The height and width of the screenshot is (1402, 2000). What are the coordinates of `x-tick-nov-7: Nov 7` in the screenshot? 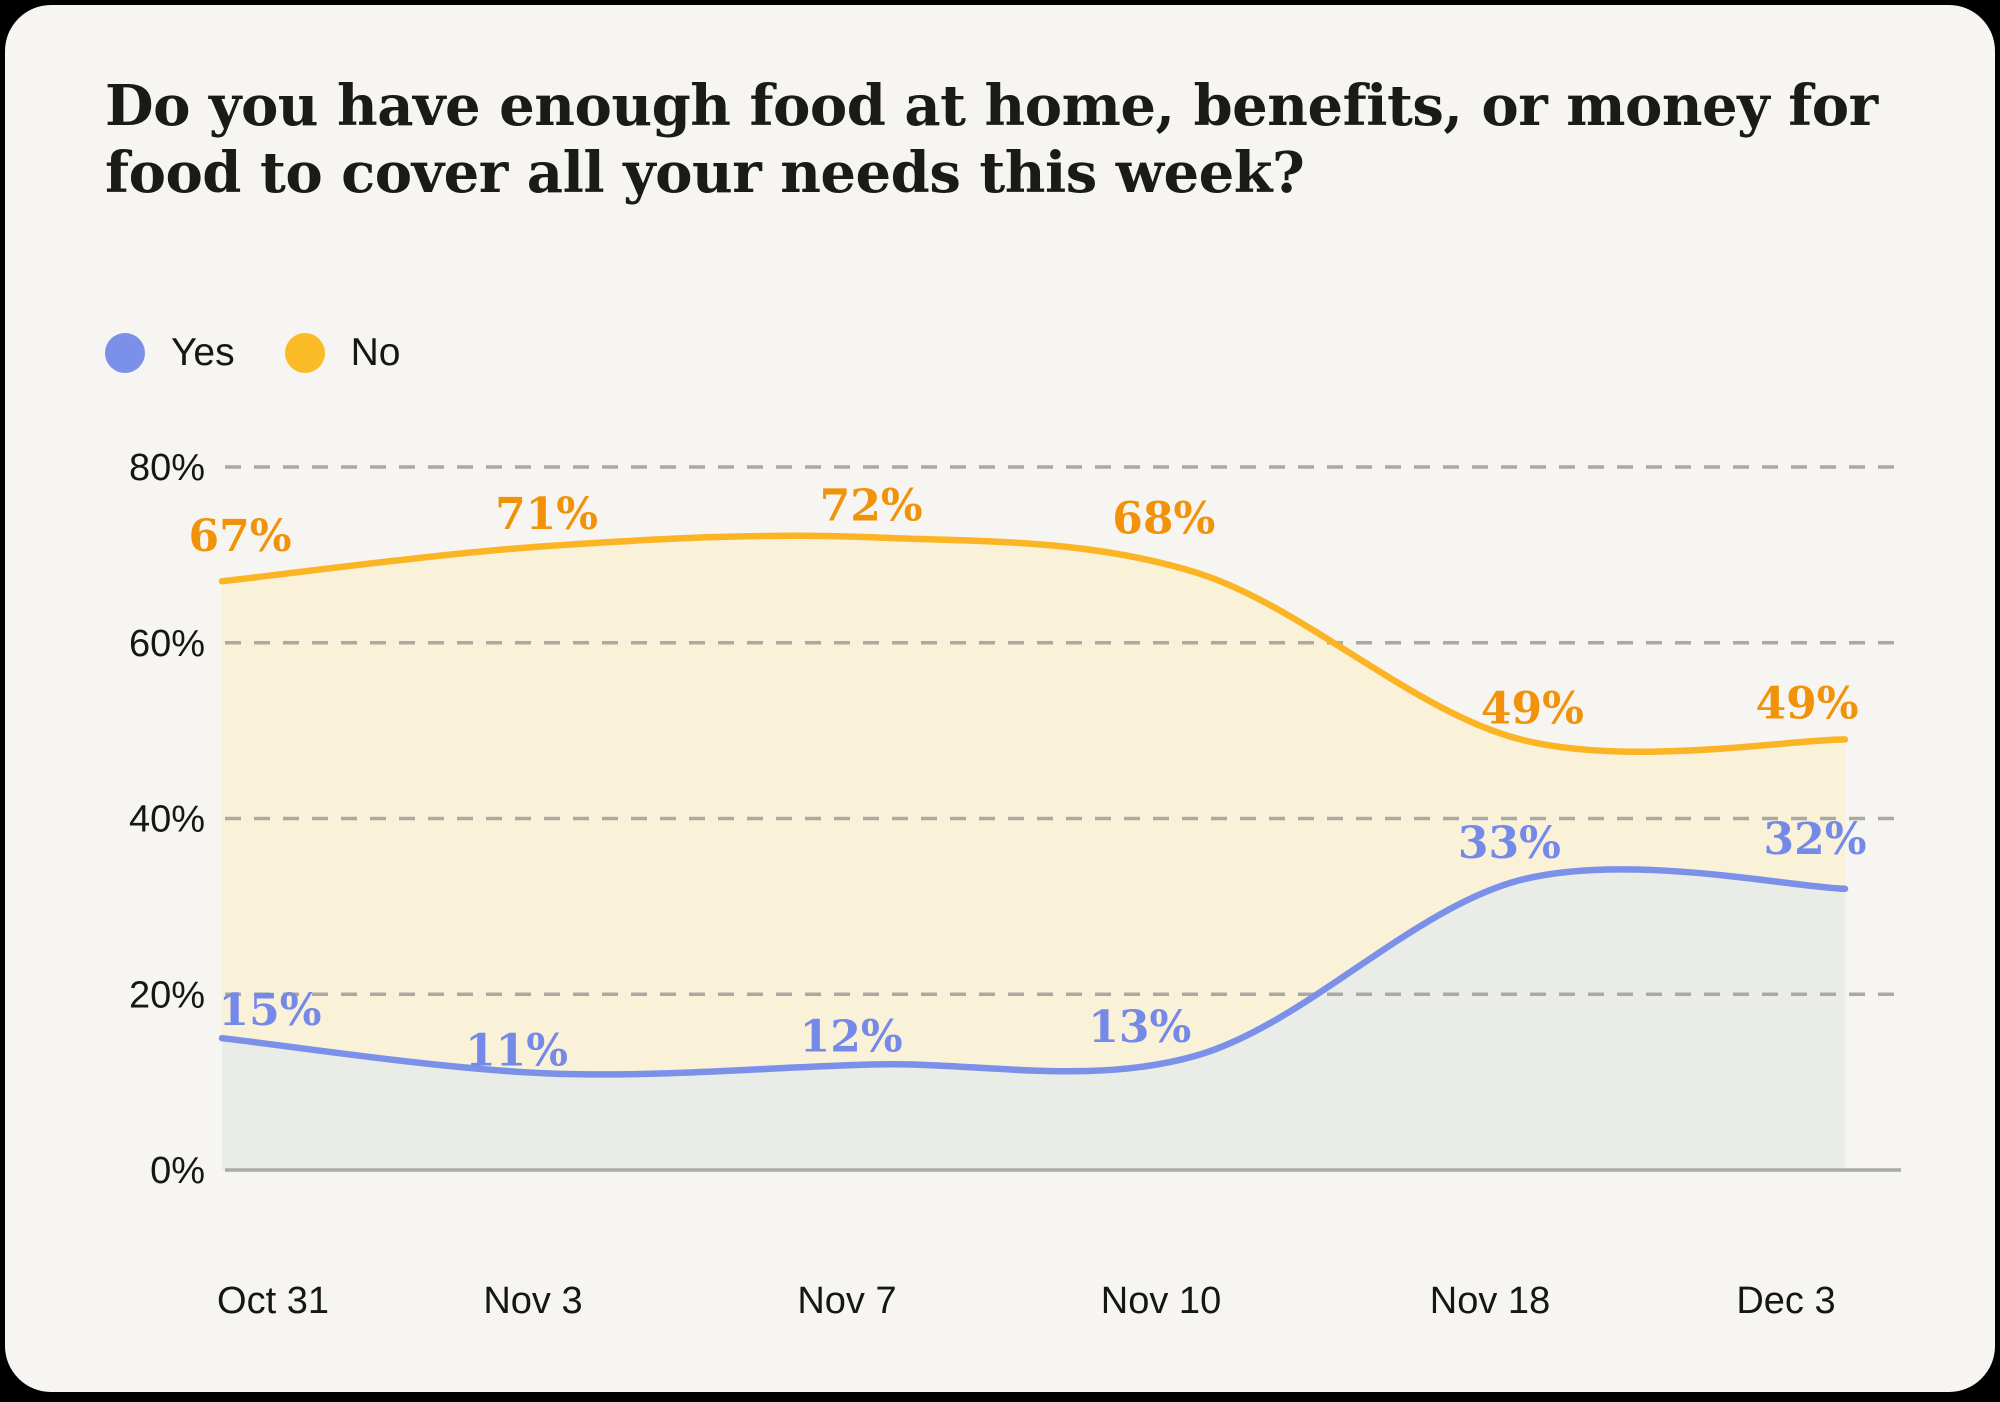 It's located at (846, 1301).